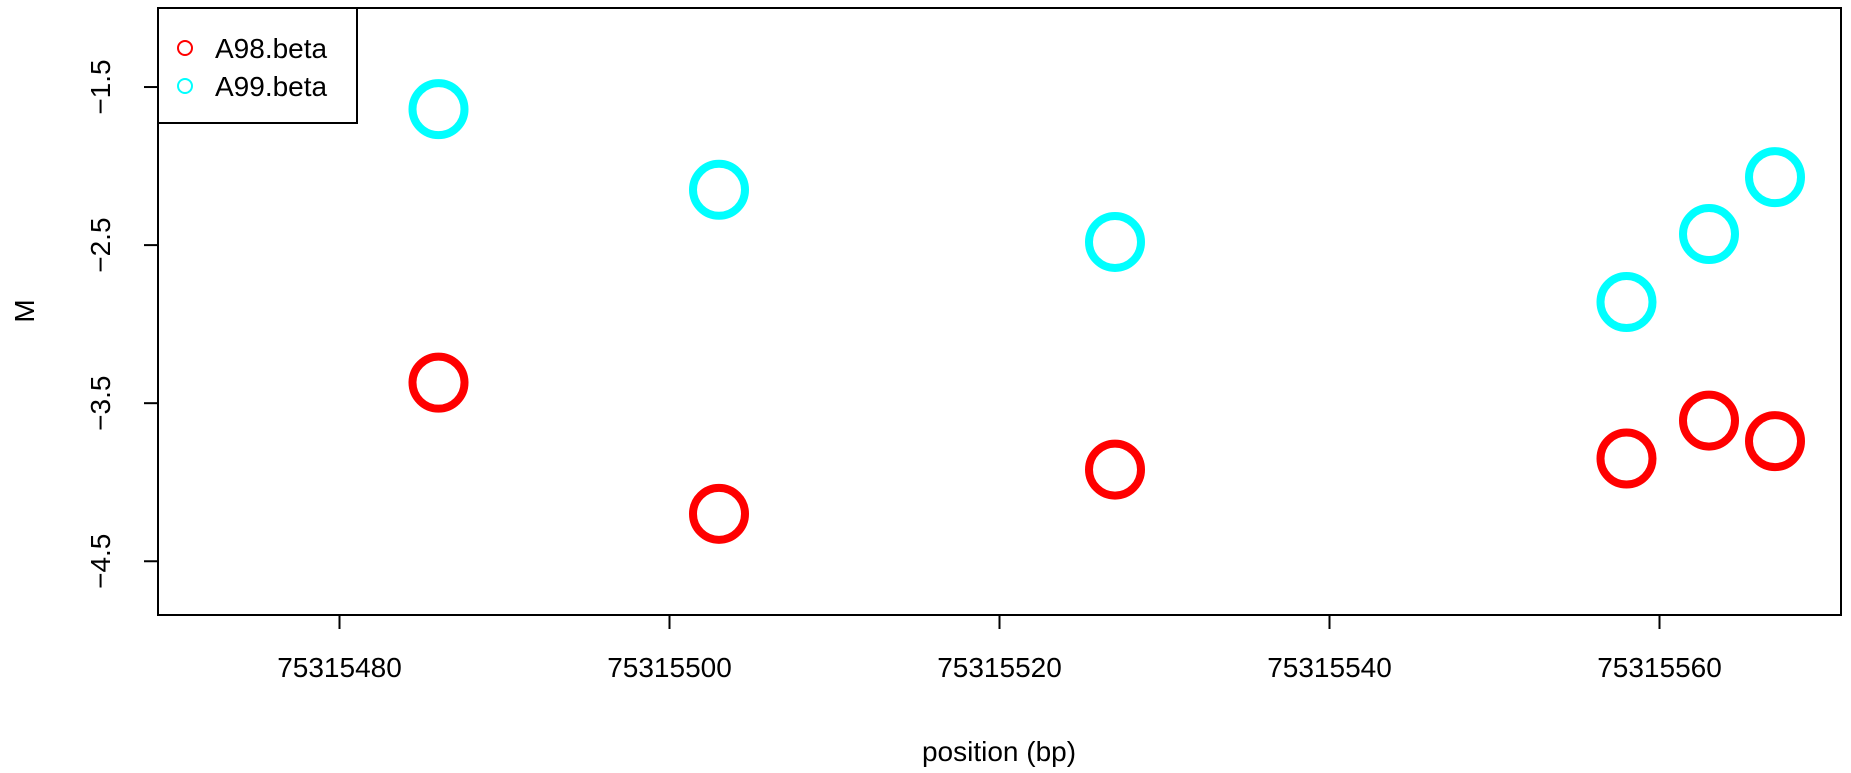 This screenshot has height=773, width=1851. Describe the element at coordinates (669, 667) in the screenshot. I see `x-tick-label: 75315500` at that location.